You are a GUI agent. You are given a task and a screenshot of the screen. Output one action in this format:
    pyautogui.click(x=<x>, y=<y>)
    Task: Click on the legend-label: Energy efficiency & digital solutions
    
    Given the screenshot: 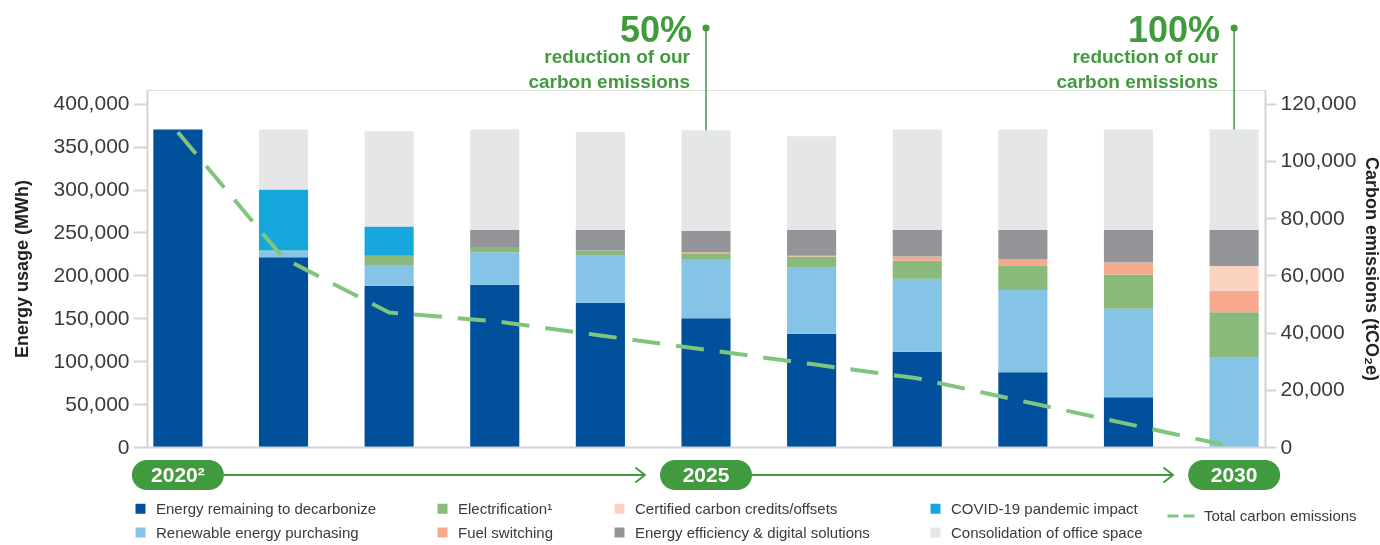 What is the action you would take?
    pyautogui.click(x=752, y=532)
    